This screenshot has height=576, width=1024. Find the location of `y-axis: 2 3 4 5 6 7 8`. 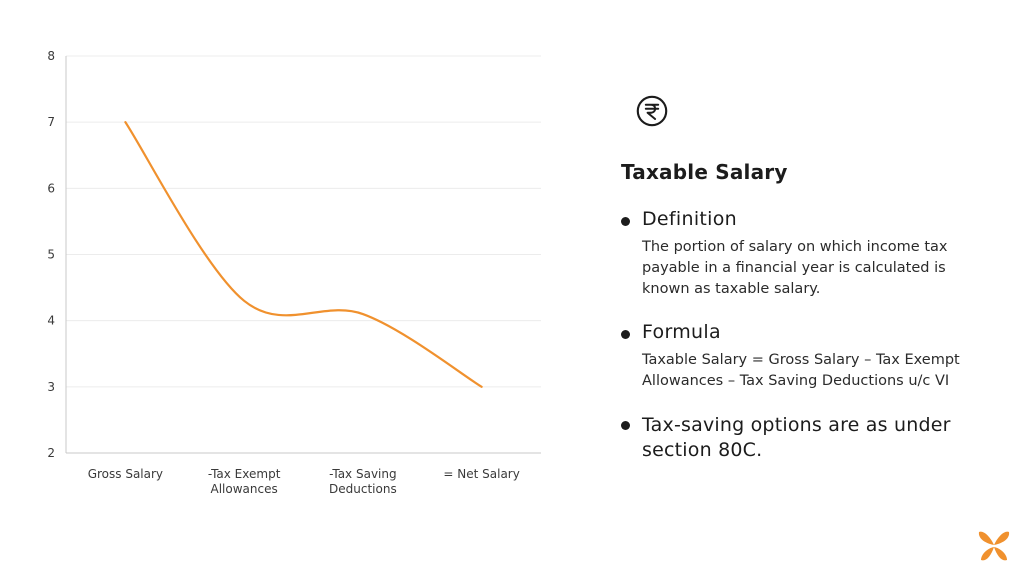

y-axis: 2 3 4 5 6 7 8 is located at coordinates (57, 254).